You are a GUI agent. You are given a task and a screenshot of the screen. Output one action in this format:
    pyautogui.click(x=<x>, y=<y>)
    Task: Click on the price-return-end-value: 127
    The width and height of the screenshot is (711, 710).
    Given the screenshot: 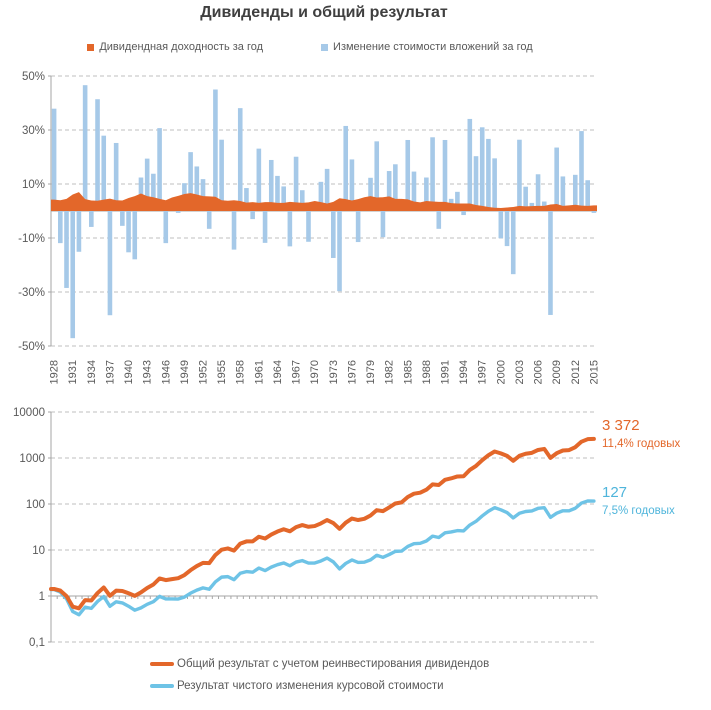 What is the action you would take?
    pyautogui.click(x=615, y=492)
    